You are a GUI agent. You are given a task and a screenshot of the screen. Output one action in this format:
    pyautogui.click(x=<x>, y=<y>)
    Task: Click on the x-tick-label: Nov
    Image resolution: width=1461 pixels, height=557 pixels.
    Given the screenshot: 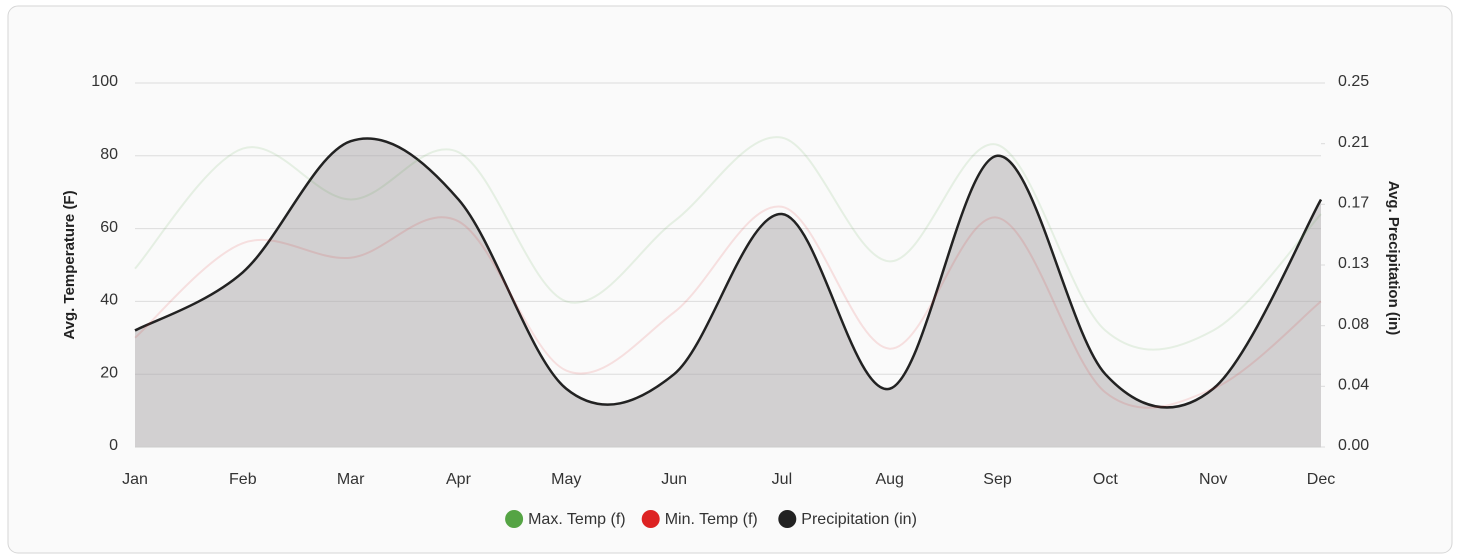 What is the action you would take?
    pyautogui.click(x=1213, y=479)
    